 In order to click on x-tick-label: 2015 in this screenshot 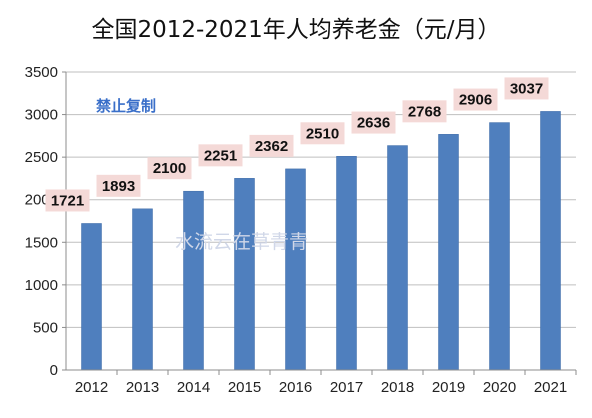, I will do `click(244, 387)`.